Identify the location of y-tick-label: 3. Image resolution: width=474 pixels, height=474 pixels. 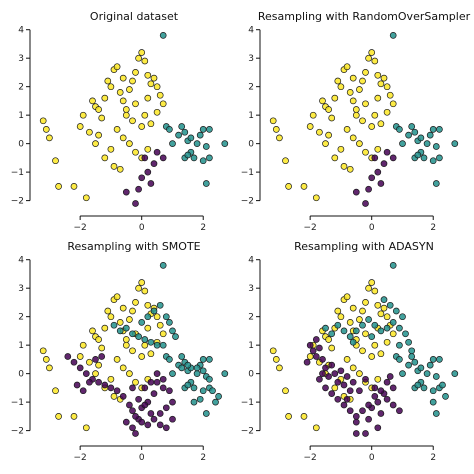
(251, 59).